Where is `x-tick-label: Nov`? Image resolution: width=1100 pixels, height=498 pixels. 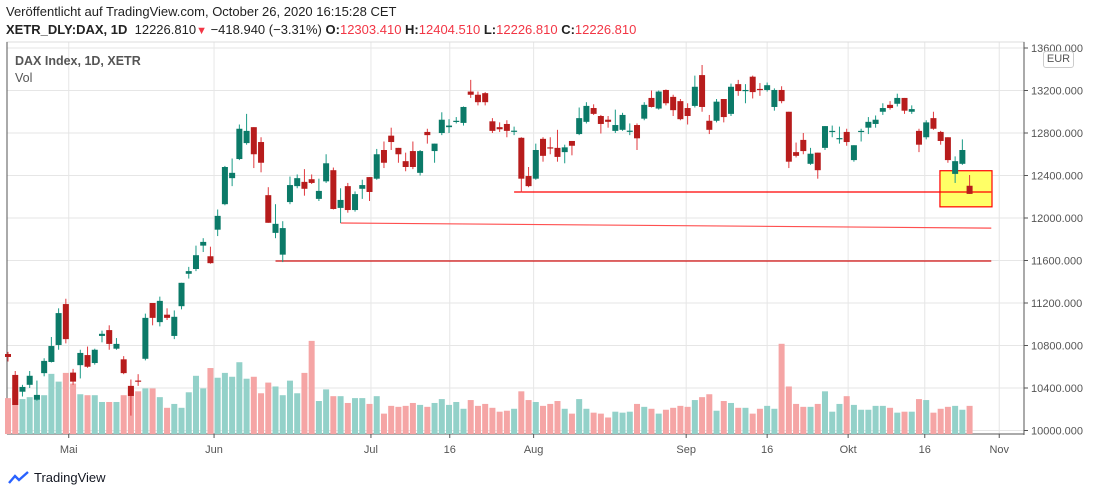
x-tick-label: Nov is located at coordinates (999, 450).